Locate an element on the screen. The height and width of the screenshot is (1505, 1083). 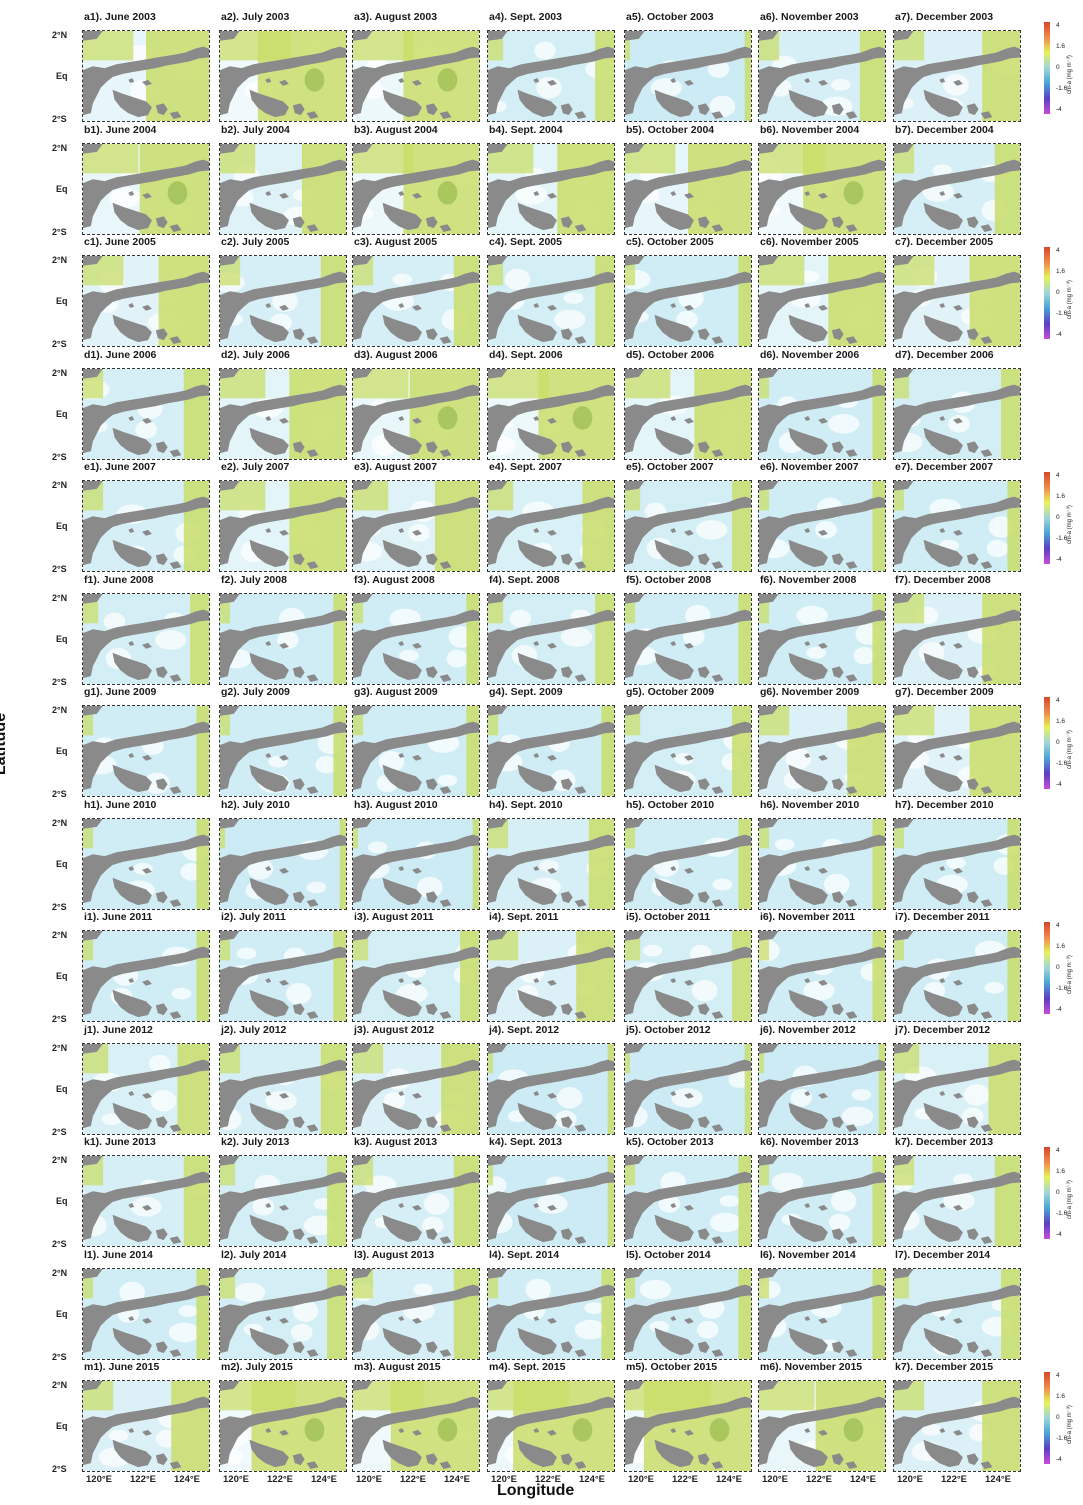
panel-title: f4). Sept. 2008 is located at coordinates (524, 579).